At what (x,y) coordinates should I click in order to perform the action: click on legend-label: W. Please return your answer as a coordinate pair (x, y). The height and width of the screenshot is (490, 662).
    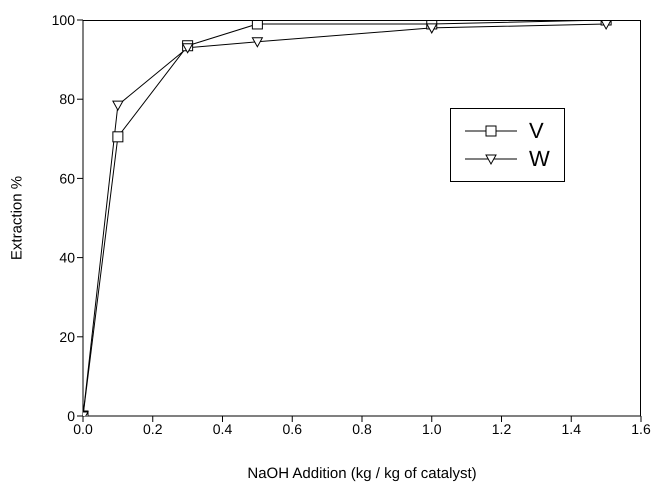
    Looking at the image, I should click on (539, 159).